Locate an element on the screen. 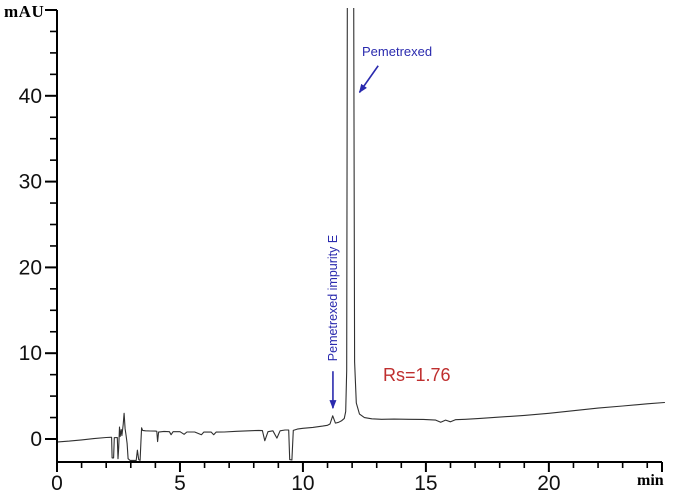 The image size is (674, 496). y-tick-label: 40 is located at coordinates (30, 96).